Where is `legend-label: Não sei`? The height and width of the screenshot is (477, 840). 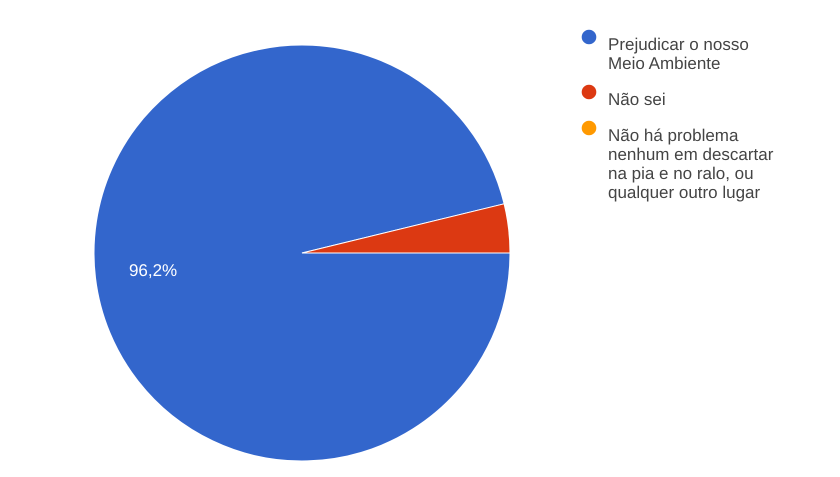 legend-label: Não sei is located at coordinates (637, 99).